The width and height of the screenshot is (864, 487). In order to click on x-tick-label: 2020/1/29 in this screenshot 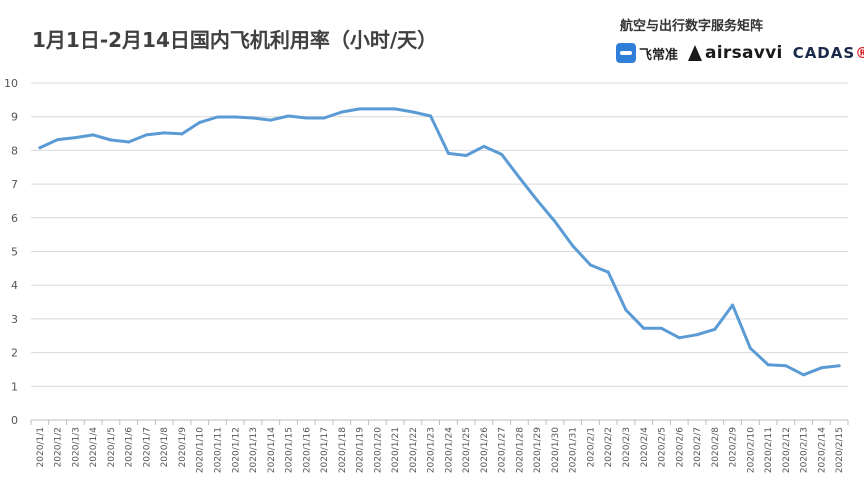, I will do `click(538, 450)`.